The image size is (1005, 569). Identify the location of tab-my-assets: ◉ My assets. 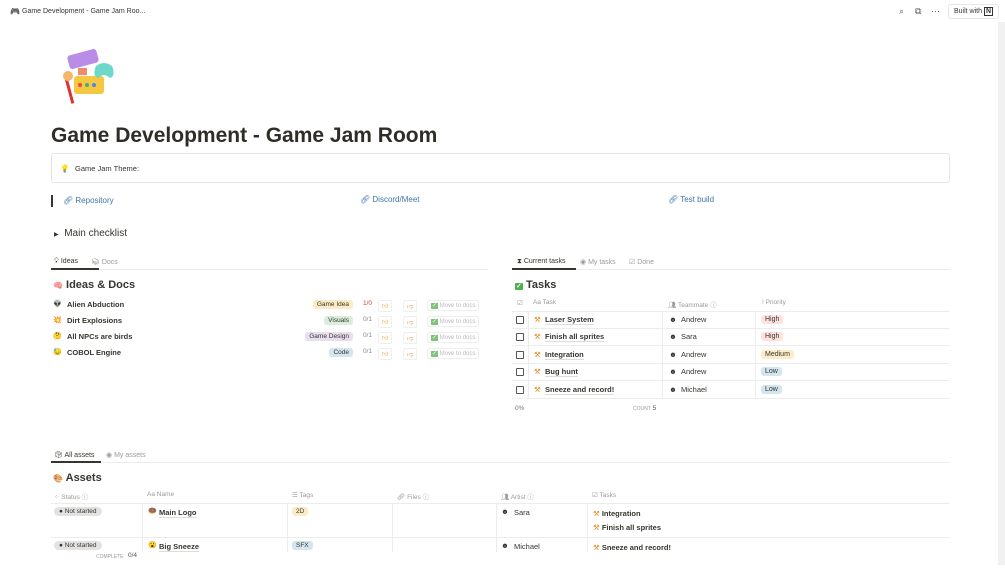
(126, 455).